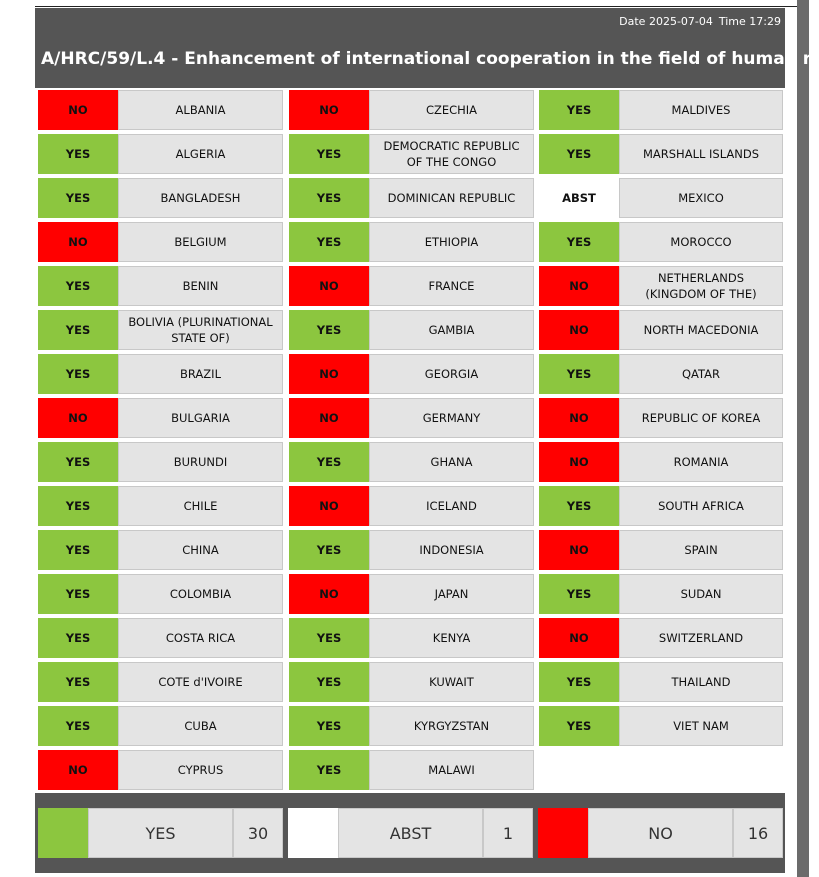 The height and width of the screenshot is (877, 819). What do you see at coordinates (701, 726) in the screenshot?
I see `country-cell: VIET NAM` at bounding box center [701, 726].